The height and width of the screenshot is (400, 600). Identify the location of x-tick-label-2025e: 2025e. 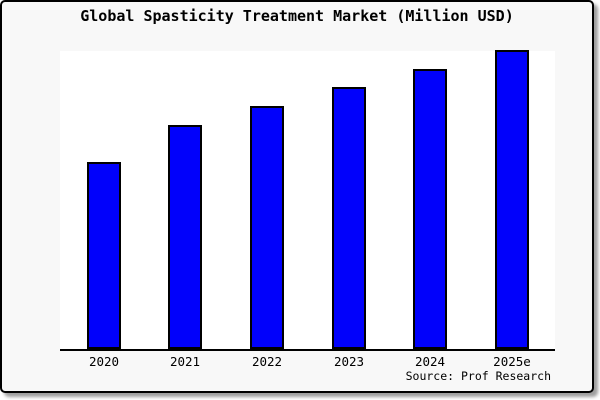
(512, 361).